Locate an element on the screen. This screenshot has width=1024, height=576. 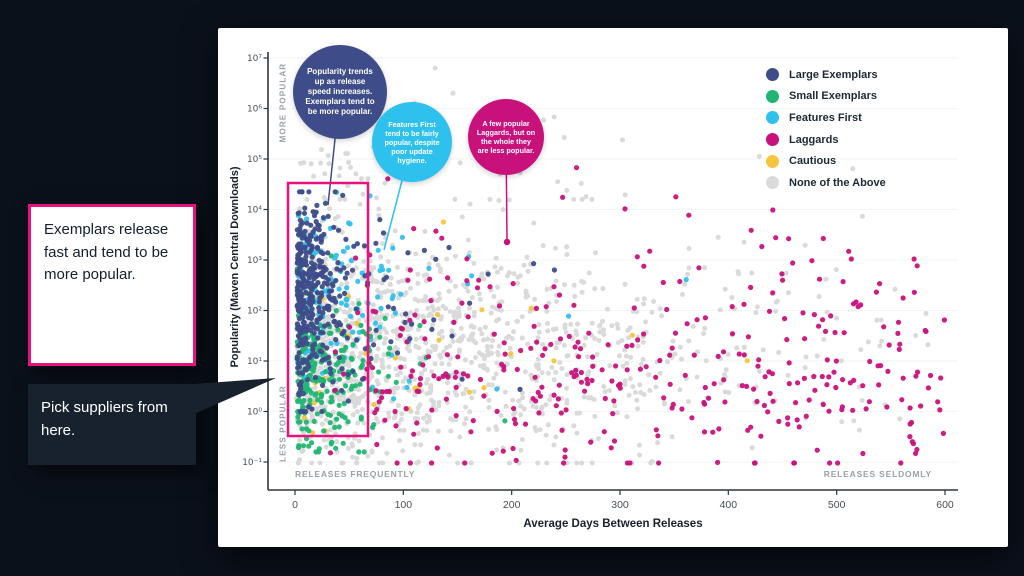
svg-text: 10³ is located at coordinates (254, 261).